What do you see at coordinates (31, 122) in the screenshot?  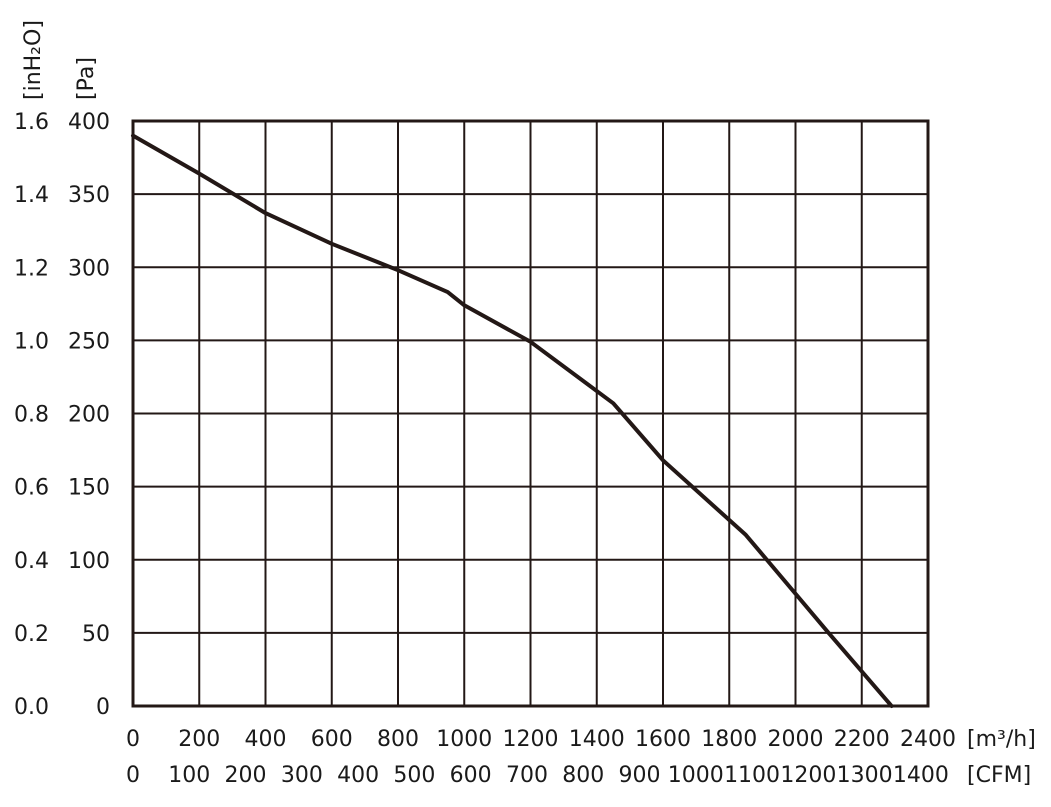 I see `y-tick-label-inh2o: 1.6` at bounding box center [31, 122].